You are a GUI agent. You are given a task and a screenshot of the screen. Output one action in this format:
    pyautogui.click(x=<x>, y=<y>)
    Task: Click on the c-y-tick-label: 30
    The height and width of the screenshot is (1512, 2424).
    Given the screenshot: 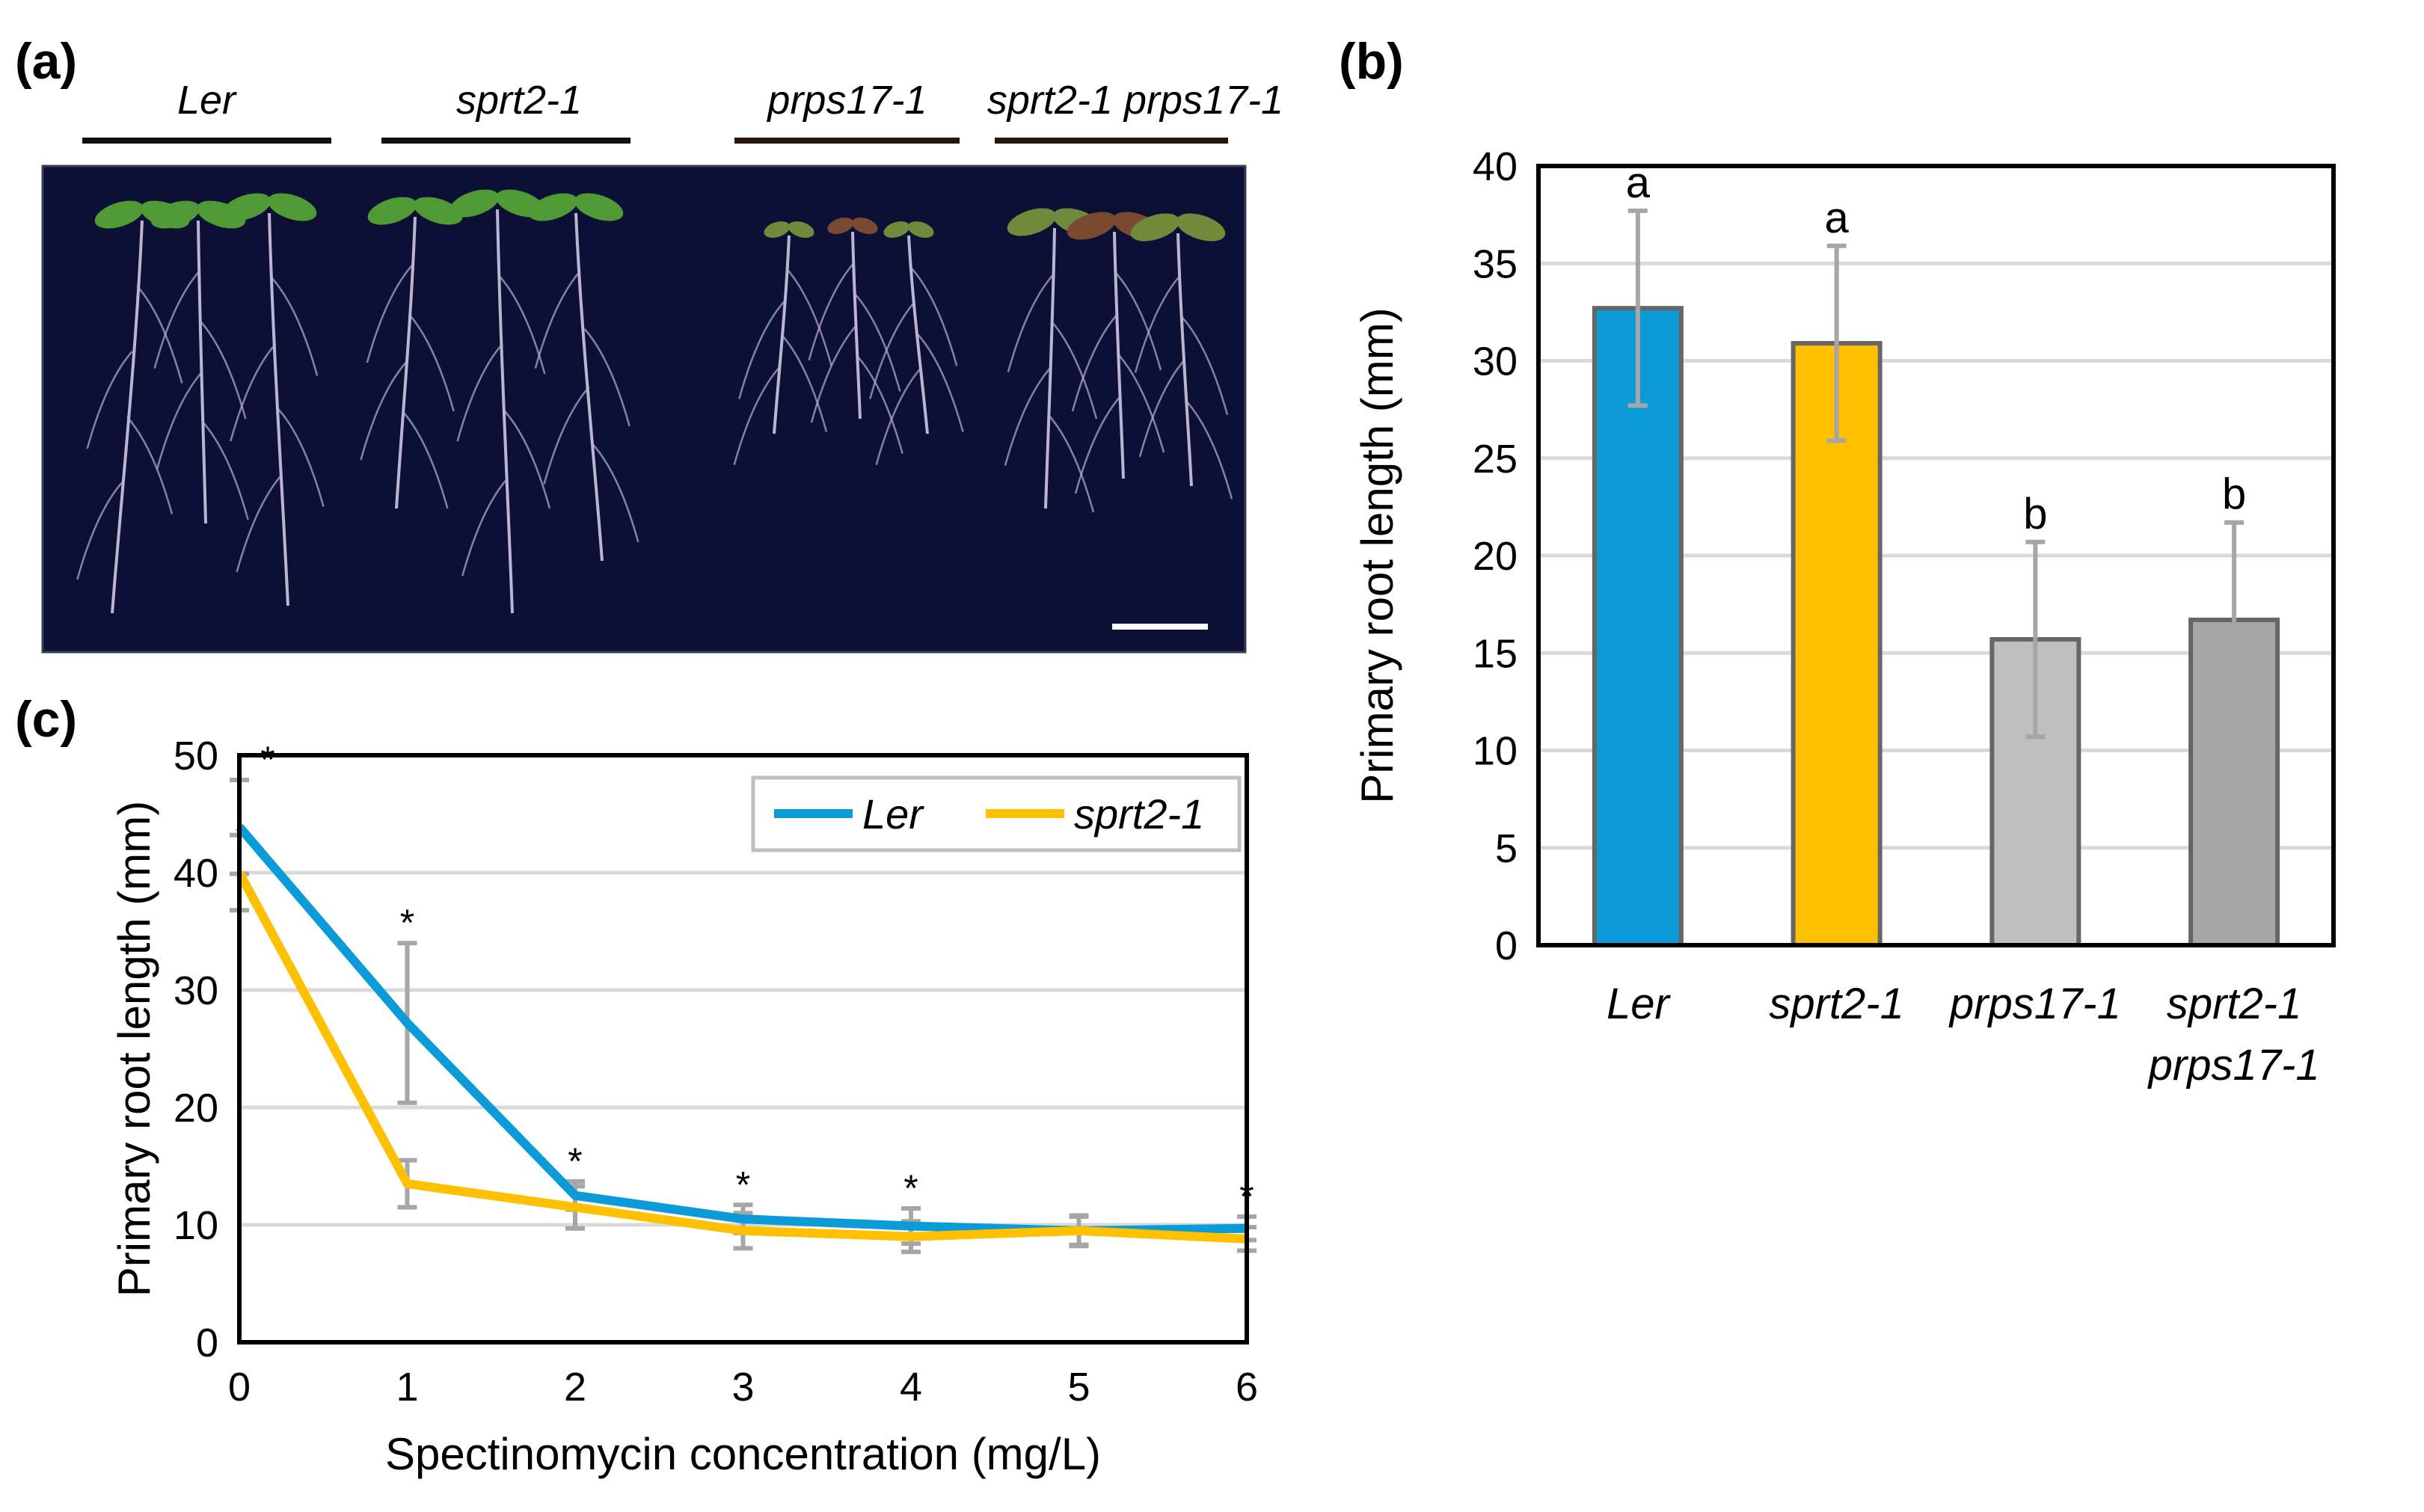 What is the action you would take?
    pyautogui.click(x=196, y=990)
    